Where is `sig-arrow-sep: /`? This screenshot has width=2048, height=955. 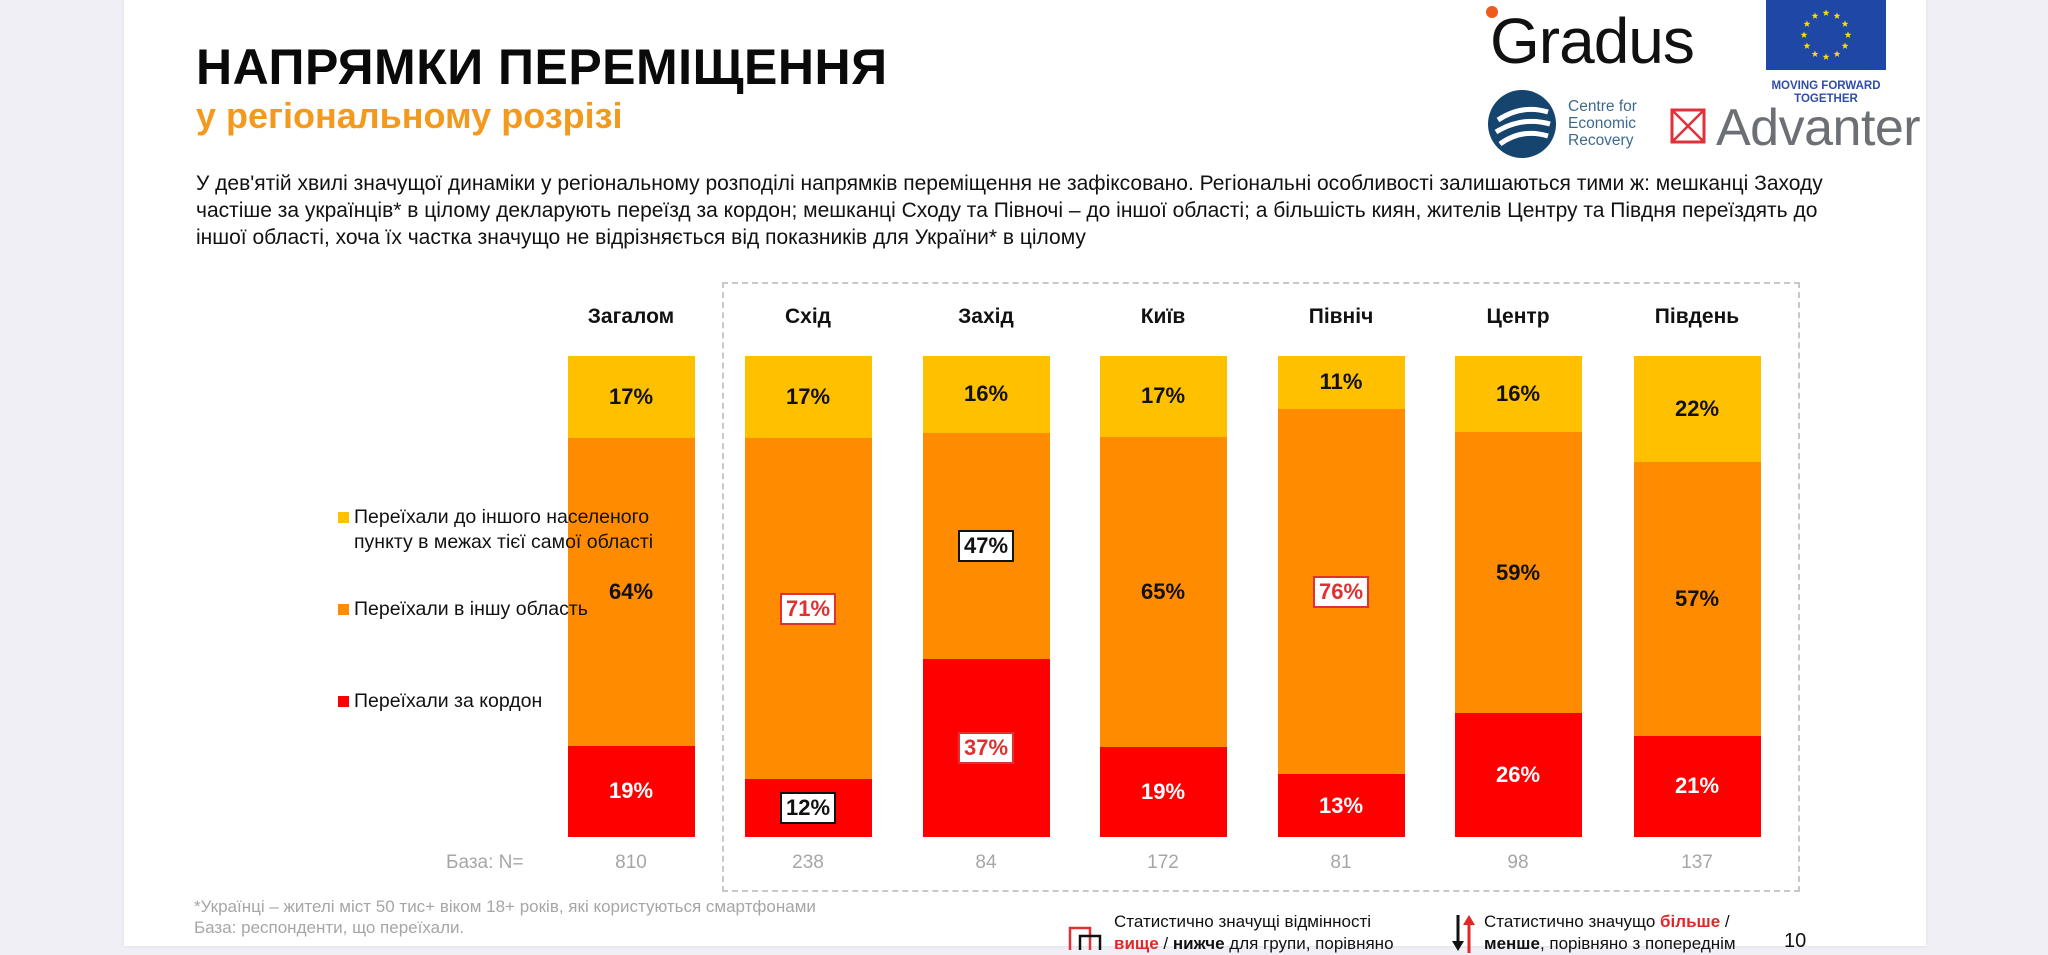 sig-arrow-sep: / is located at coordinates (1725, 921).